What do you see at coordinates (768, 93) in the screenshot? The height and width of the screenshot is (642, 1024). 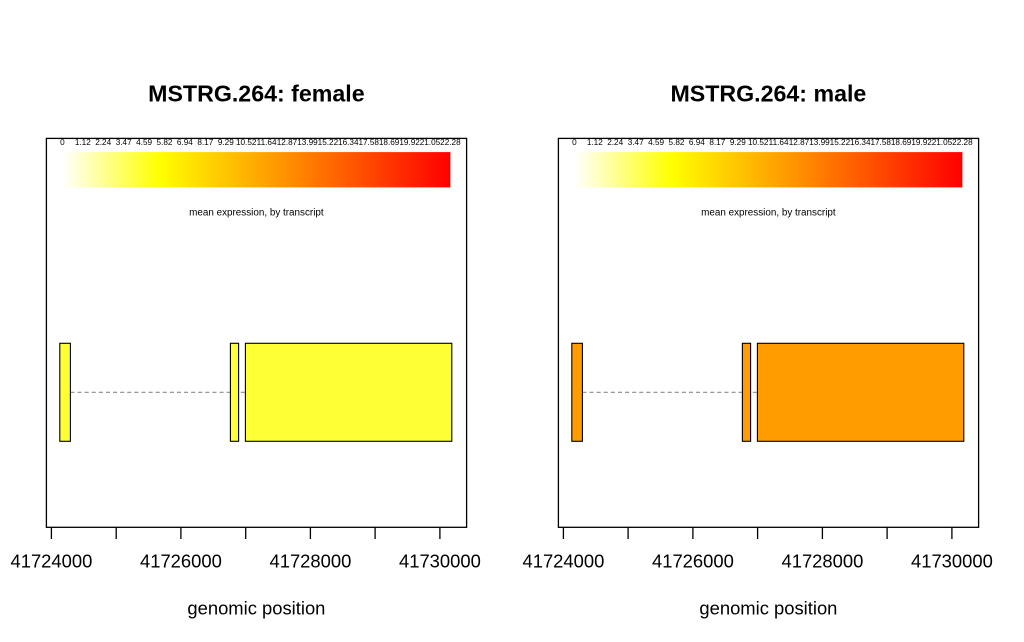 I see `svg-text: MSTRG.264: male` at bounding box center [768, 93].